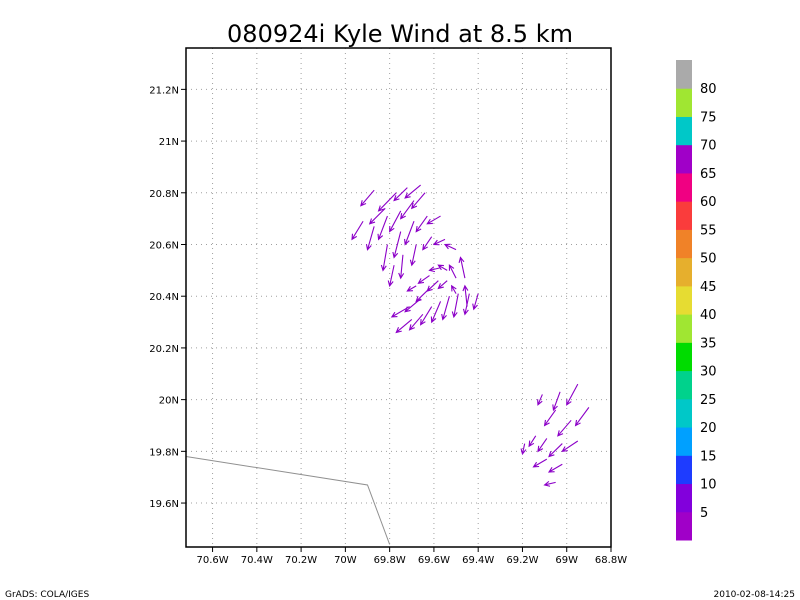 This screenshot has width=800, height=600. What do you see at coordinates (566, 560) in the screenshot?
I see `x-tick-label: 69W` at bounding box center [566, 560].